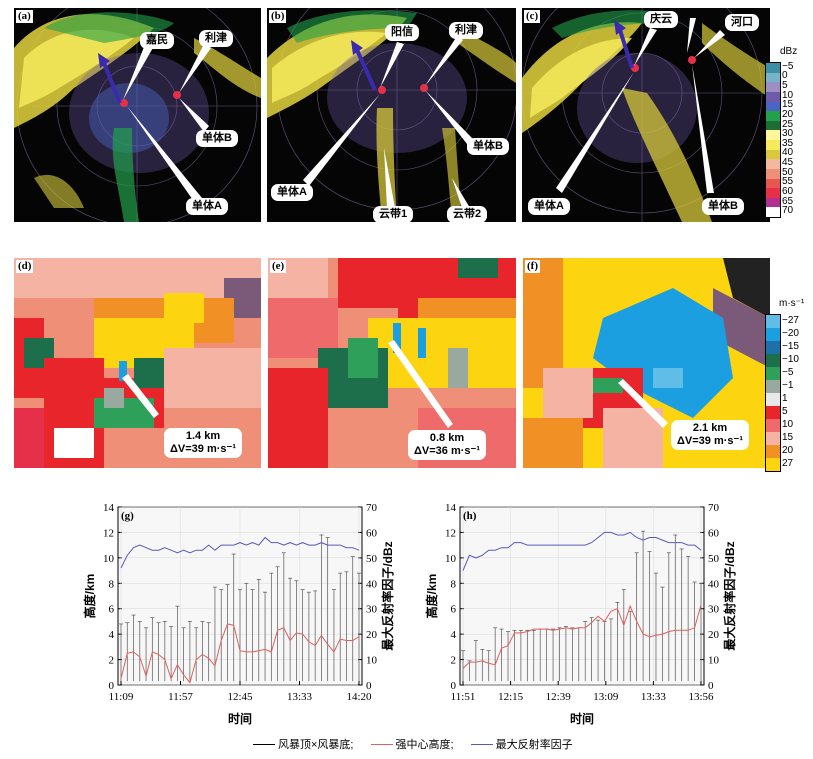 Image resolution: width=813 pixels, height=759 pixels. I want to click on chart-panel-label: (g), so click(127, 516).